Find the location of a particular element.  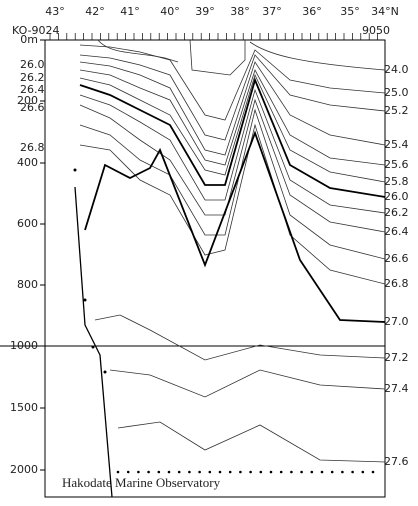

depth-label: 2000 is located at coordinates (24, 469).